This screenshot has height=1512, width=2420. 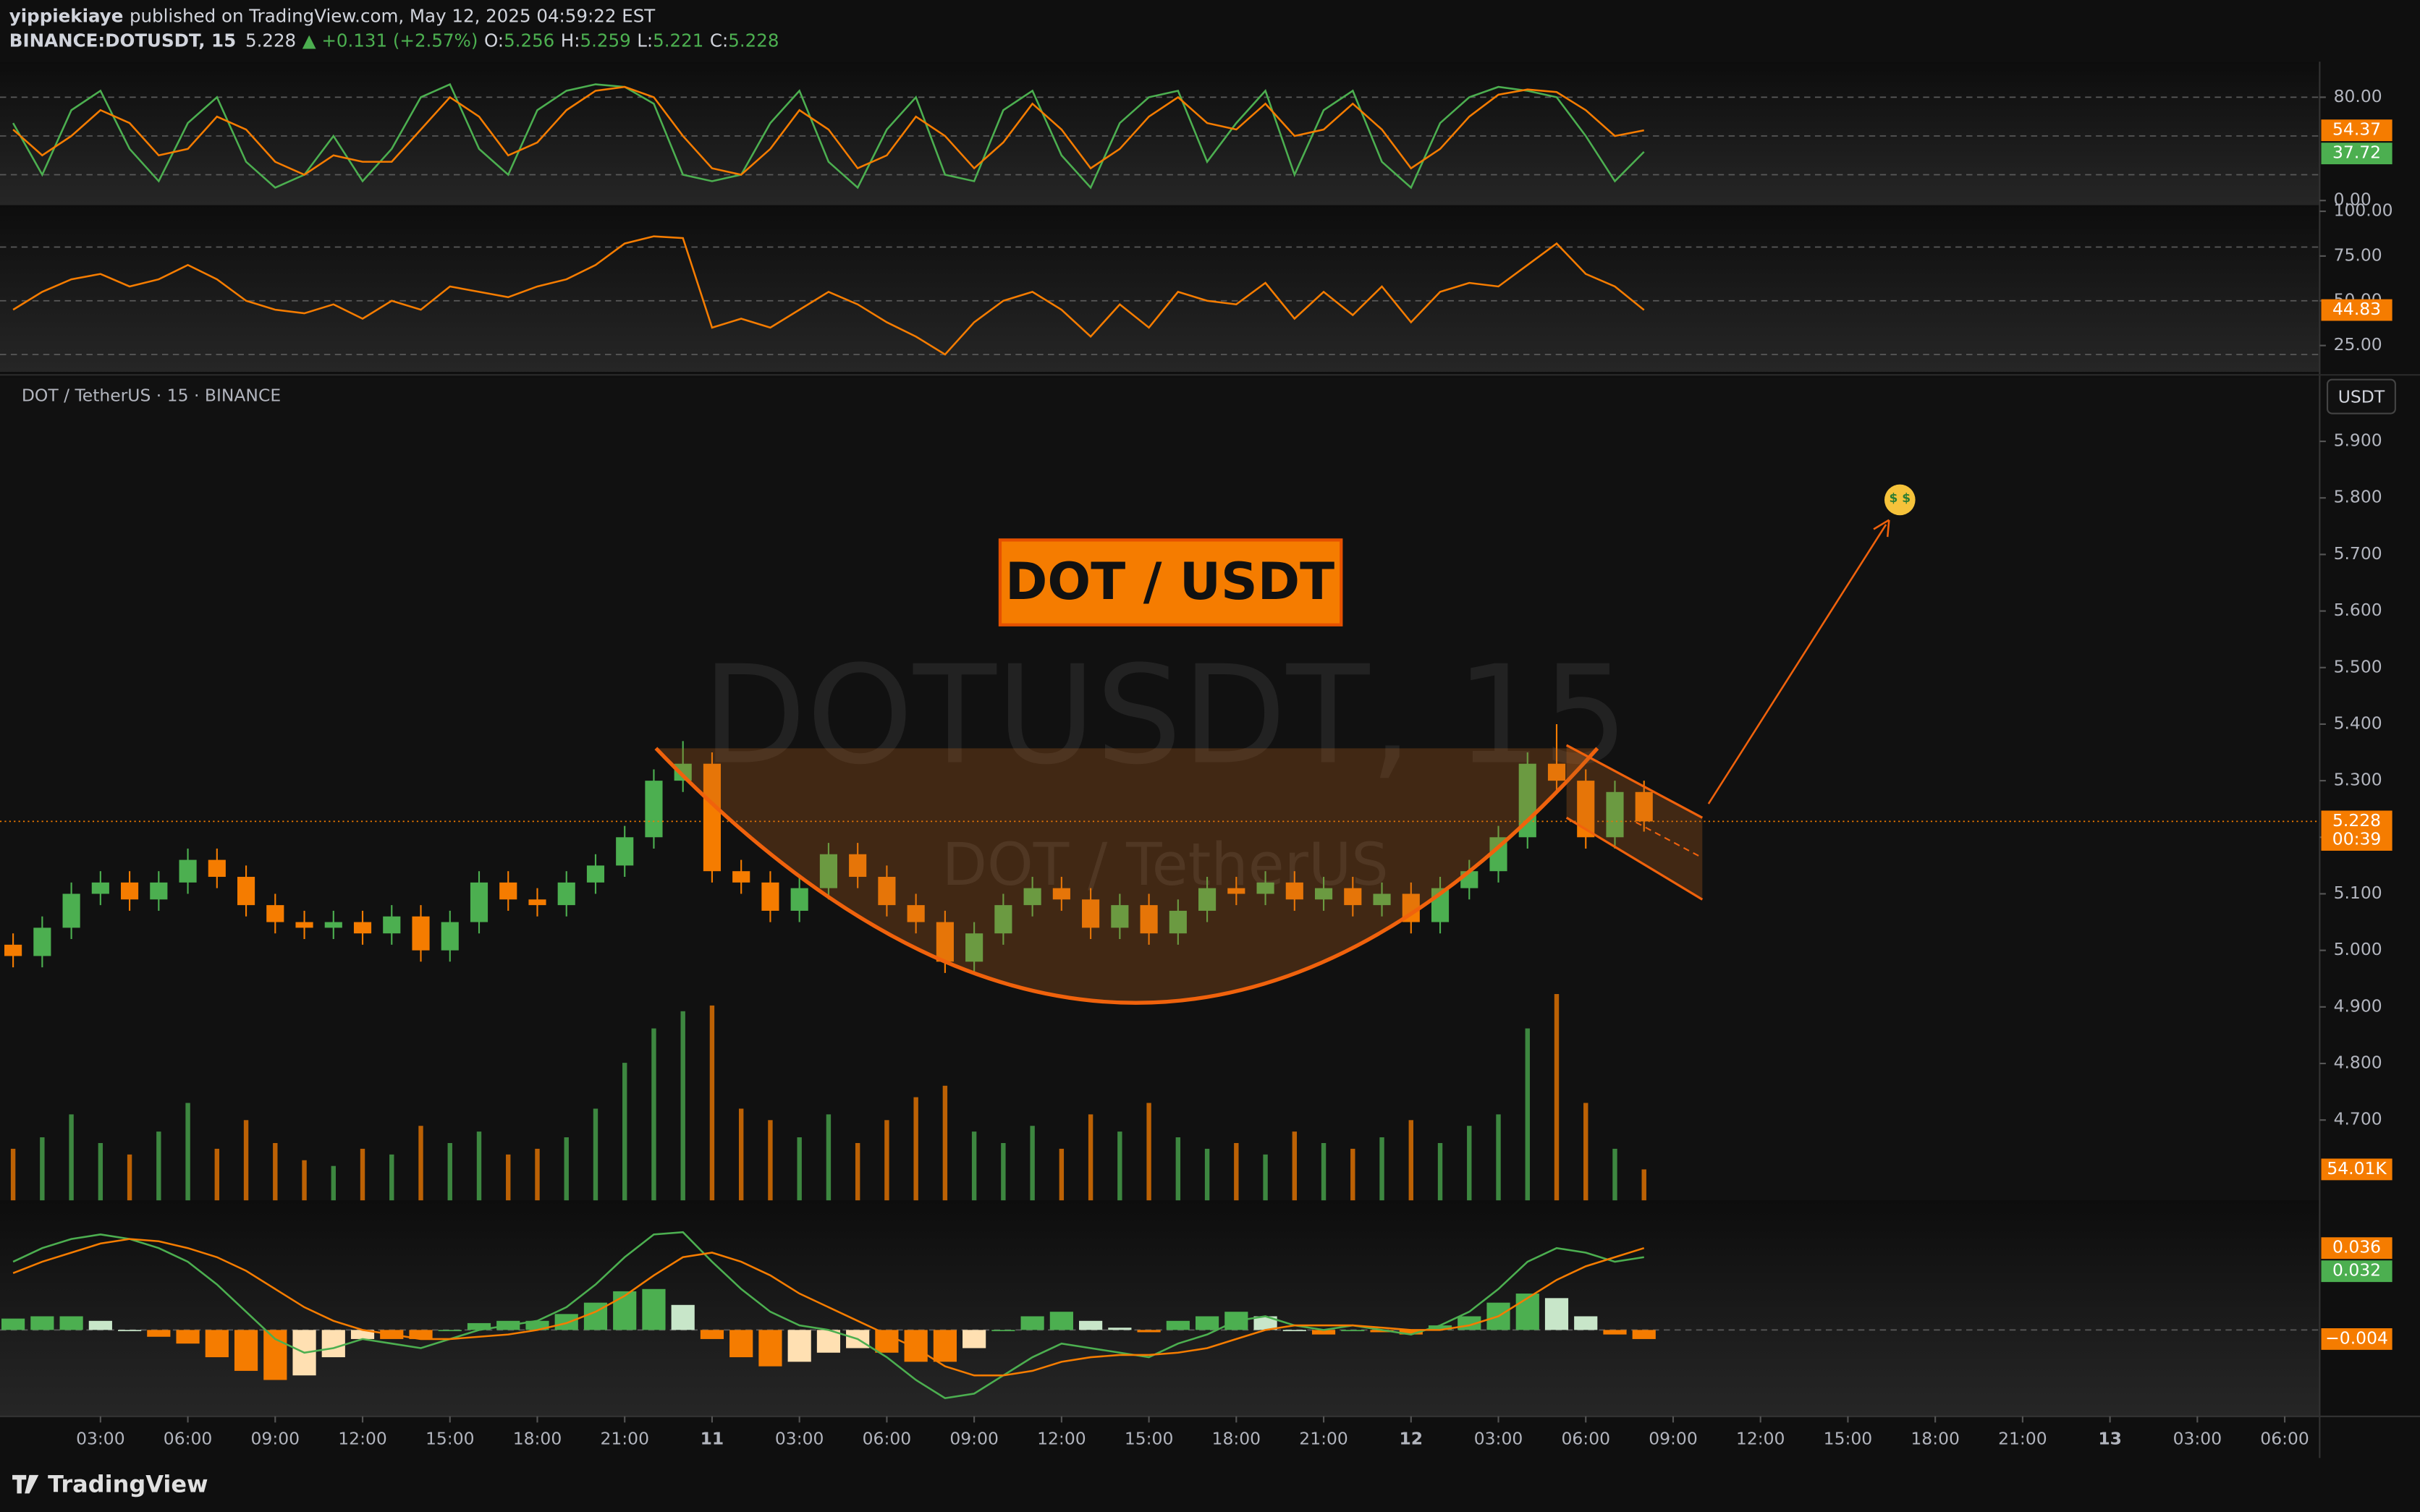 What do you see at coordinates (2110, 1438) in the screenshot?
I see `x-tick-label: 13` at bounding box center [2110, 1438].